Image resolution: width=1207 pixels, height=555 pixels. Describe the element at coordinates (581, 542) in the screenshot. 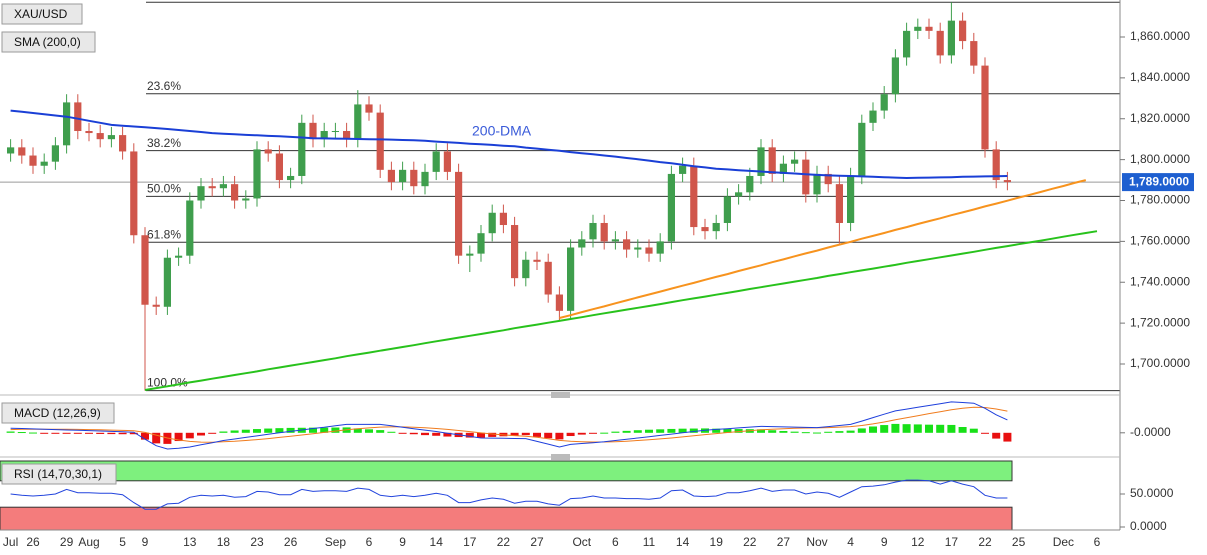

I see `x-tick-label: Oct` at that location.